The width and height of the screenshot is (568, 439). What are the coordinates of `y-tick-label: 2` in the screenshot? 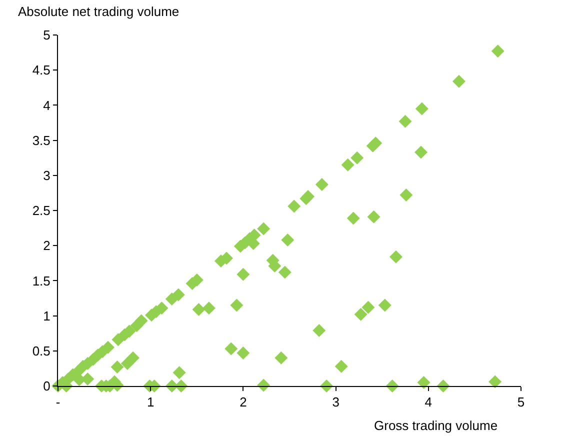 It's located at (46, 246).